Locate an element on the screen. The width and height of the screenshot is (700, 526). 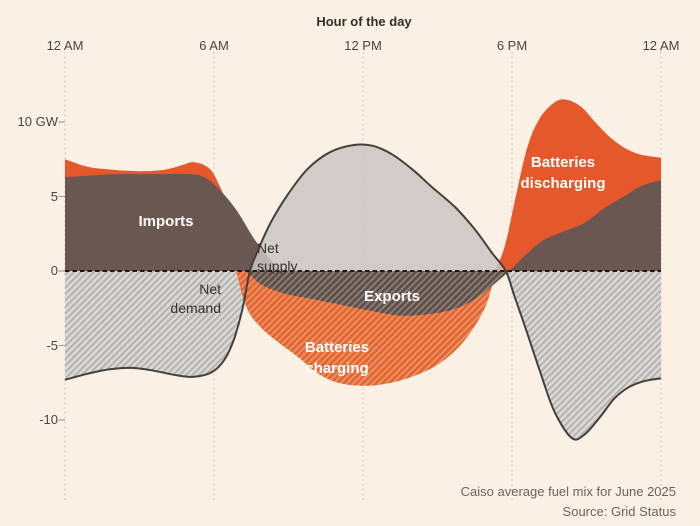
label-exports: Exports is located at coordinates (392, 296).